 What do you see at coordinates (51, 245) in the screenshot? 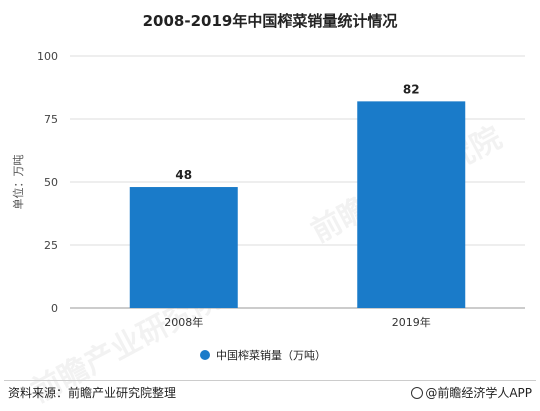
I see `y-tick-label: 25` at bounding box center [51, 245].